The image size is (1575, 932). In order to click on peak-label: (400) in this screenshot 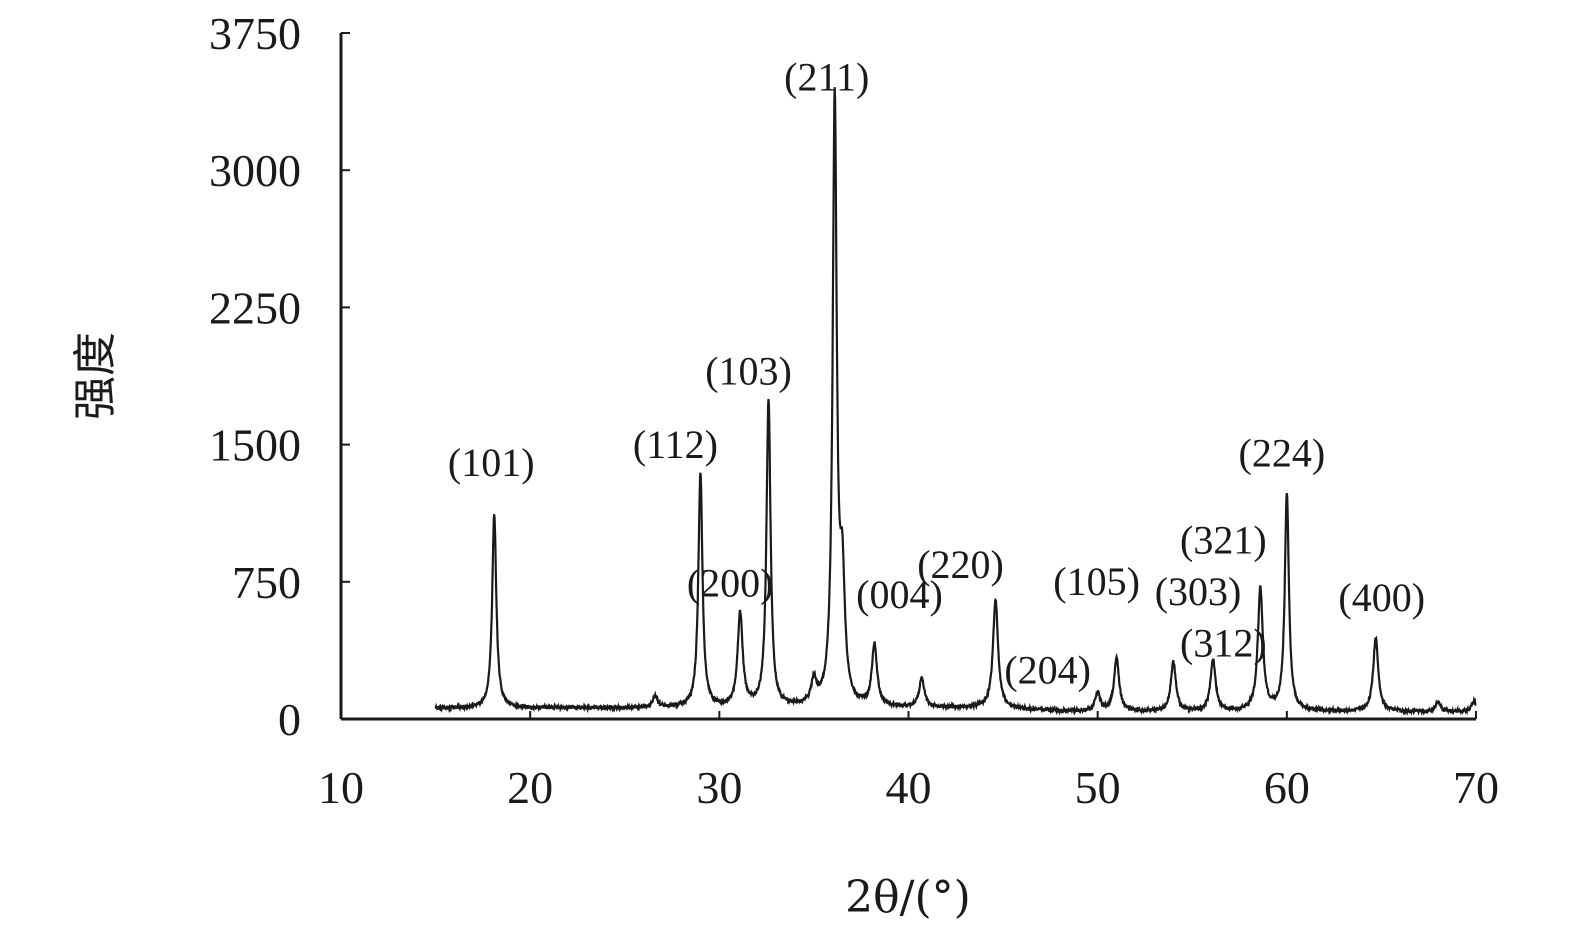, I will do `click(1381, 597)`.